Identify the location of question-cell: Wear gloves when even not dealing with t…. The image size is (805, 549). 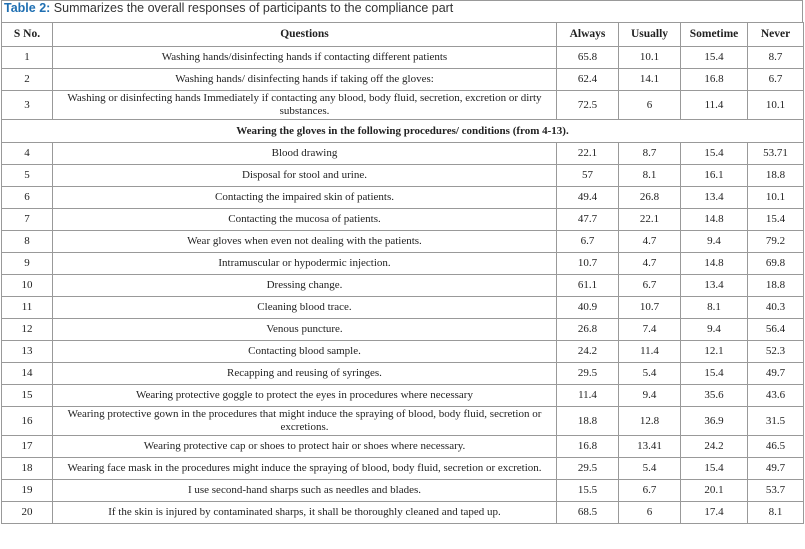
(304, 241).